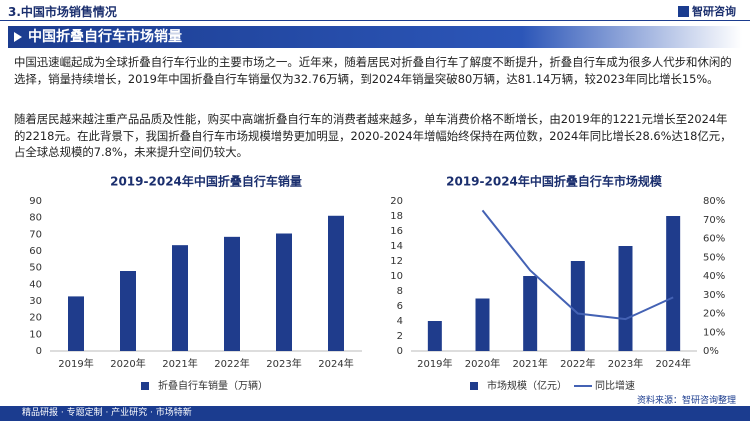 The image size is (750, 421). I want to click on y-tick-label: 30, so click(35, 301).